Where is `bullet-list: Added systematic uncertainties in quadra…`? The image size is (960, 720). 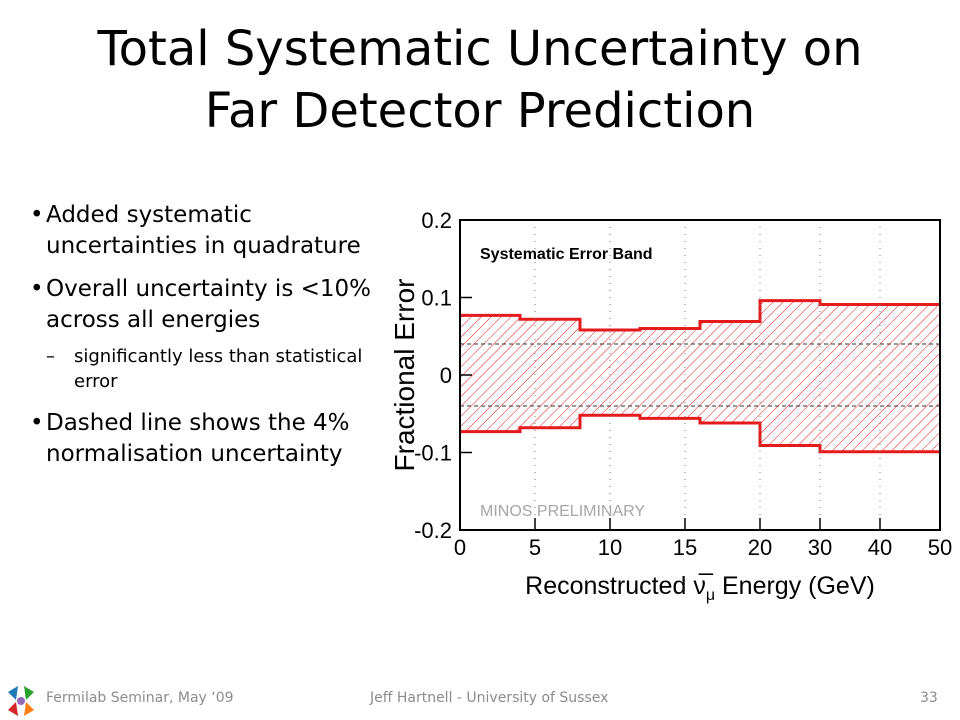 bullet-list: Added systematic uncertainties in quadra… is located at coordinates (202, 341).